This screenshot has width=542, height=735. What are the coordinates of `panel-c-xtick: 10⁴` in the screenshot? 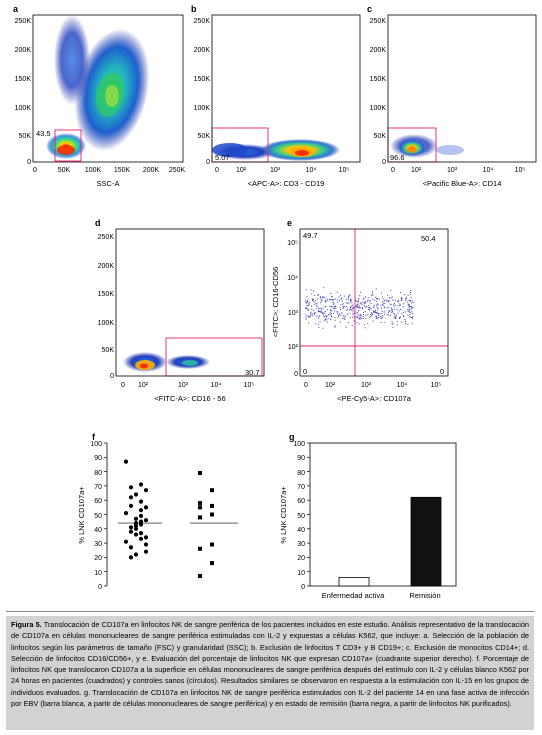 It's located at (488, 170).